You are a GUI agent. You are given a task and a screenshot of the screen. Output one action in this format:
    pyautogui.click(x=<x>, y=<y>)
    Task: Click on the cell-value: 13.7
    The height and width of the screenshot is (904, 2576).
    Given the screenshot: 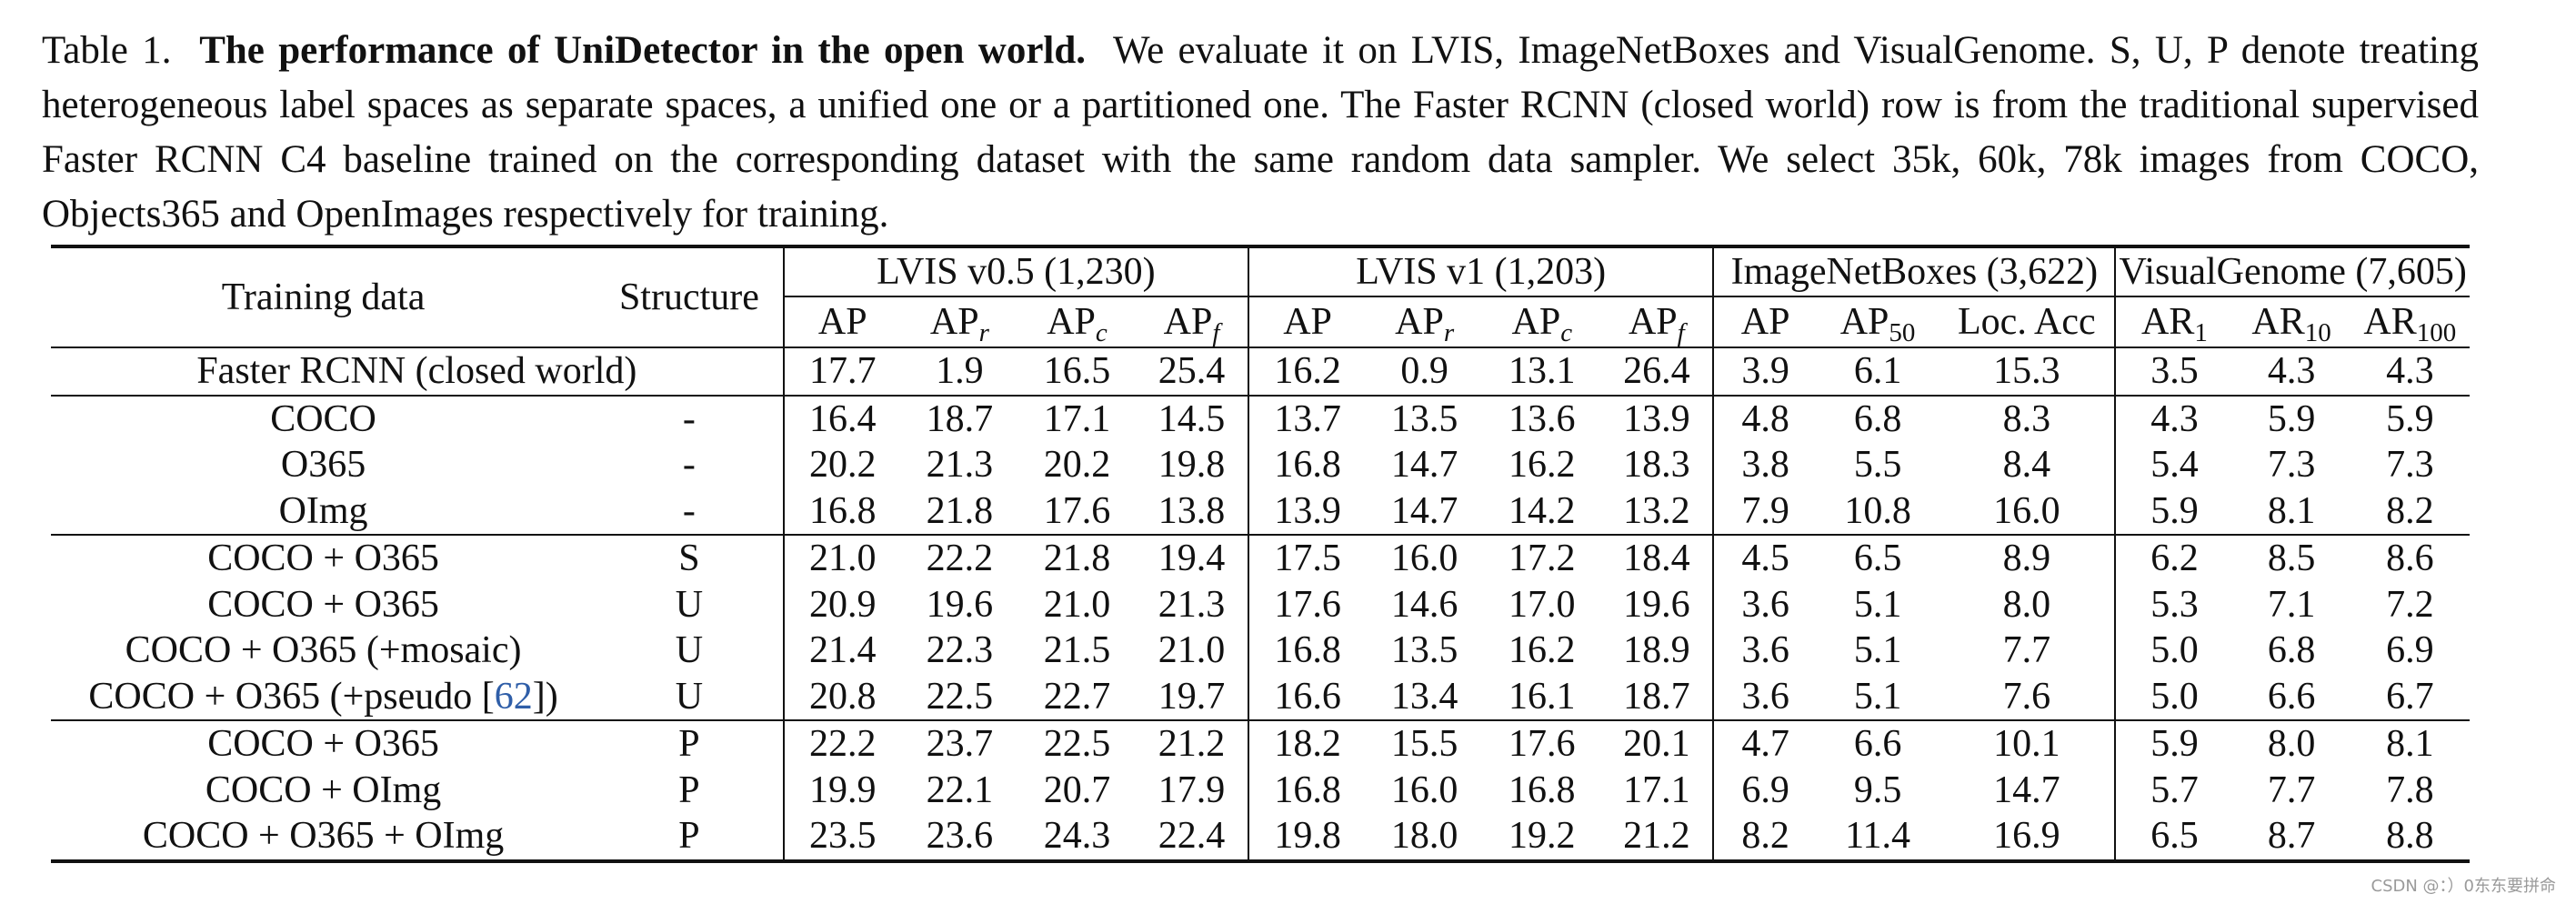 What is the action you would take?
    pyautogui.click(x=1307, y=418)
    